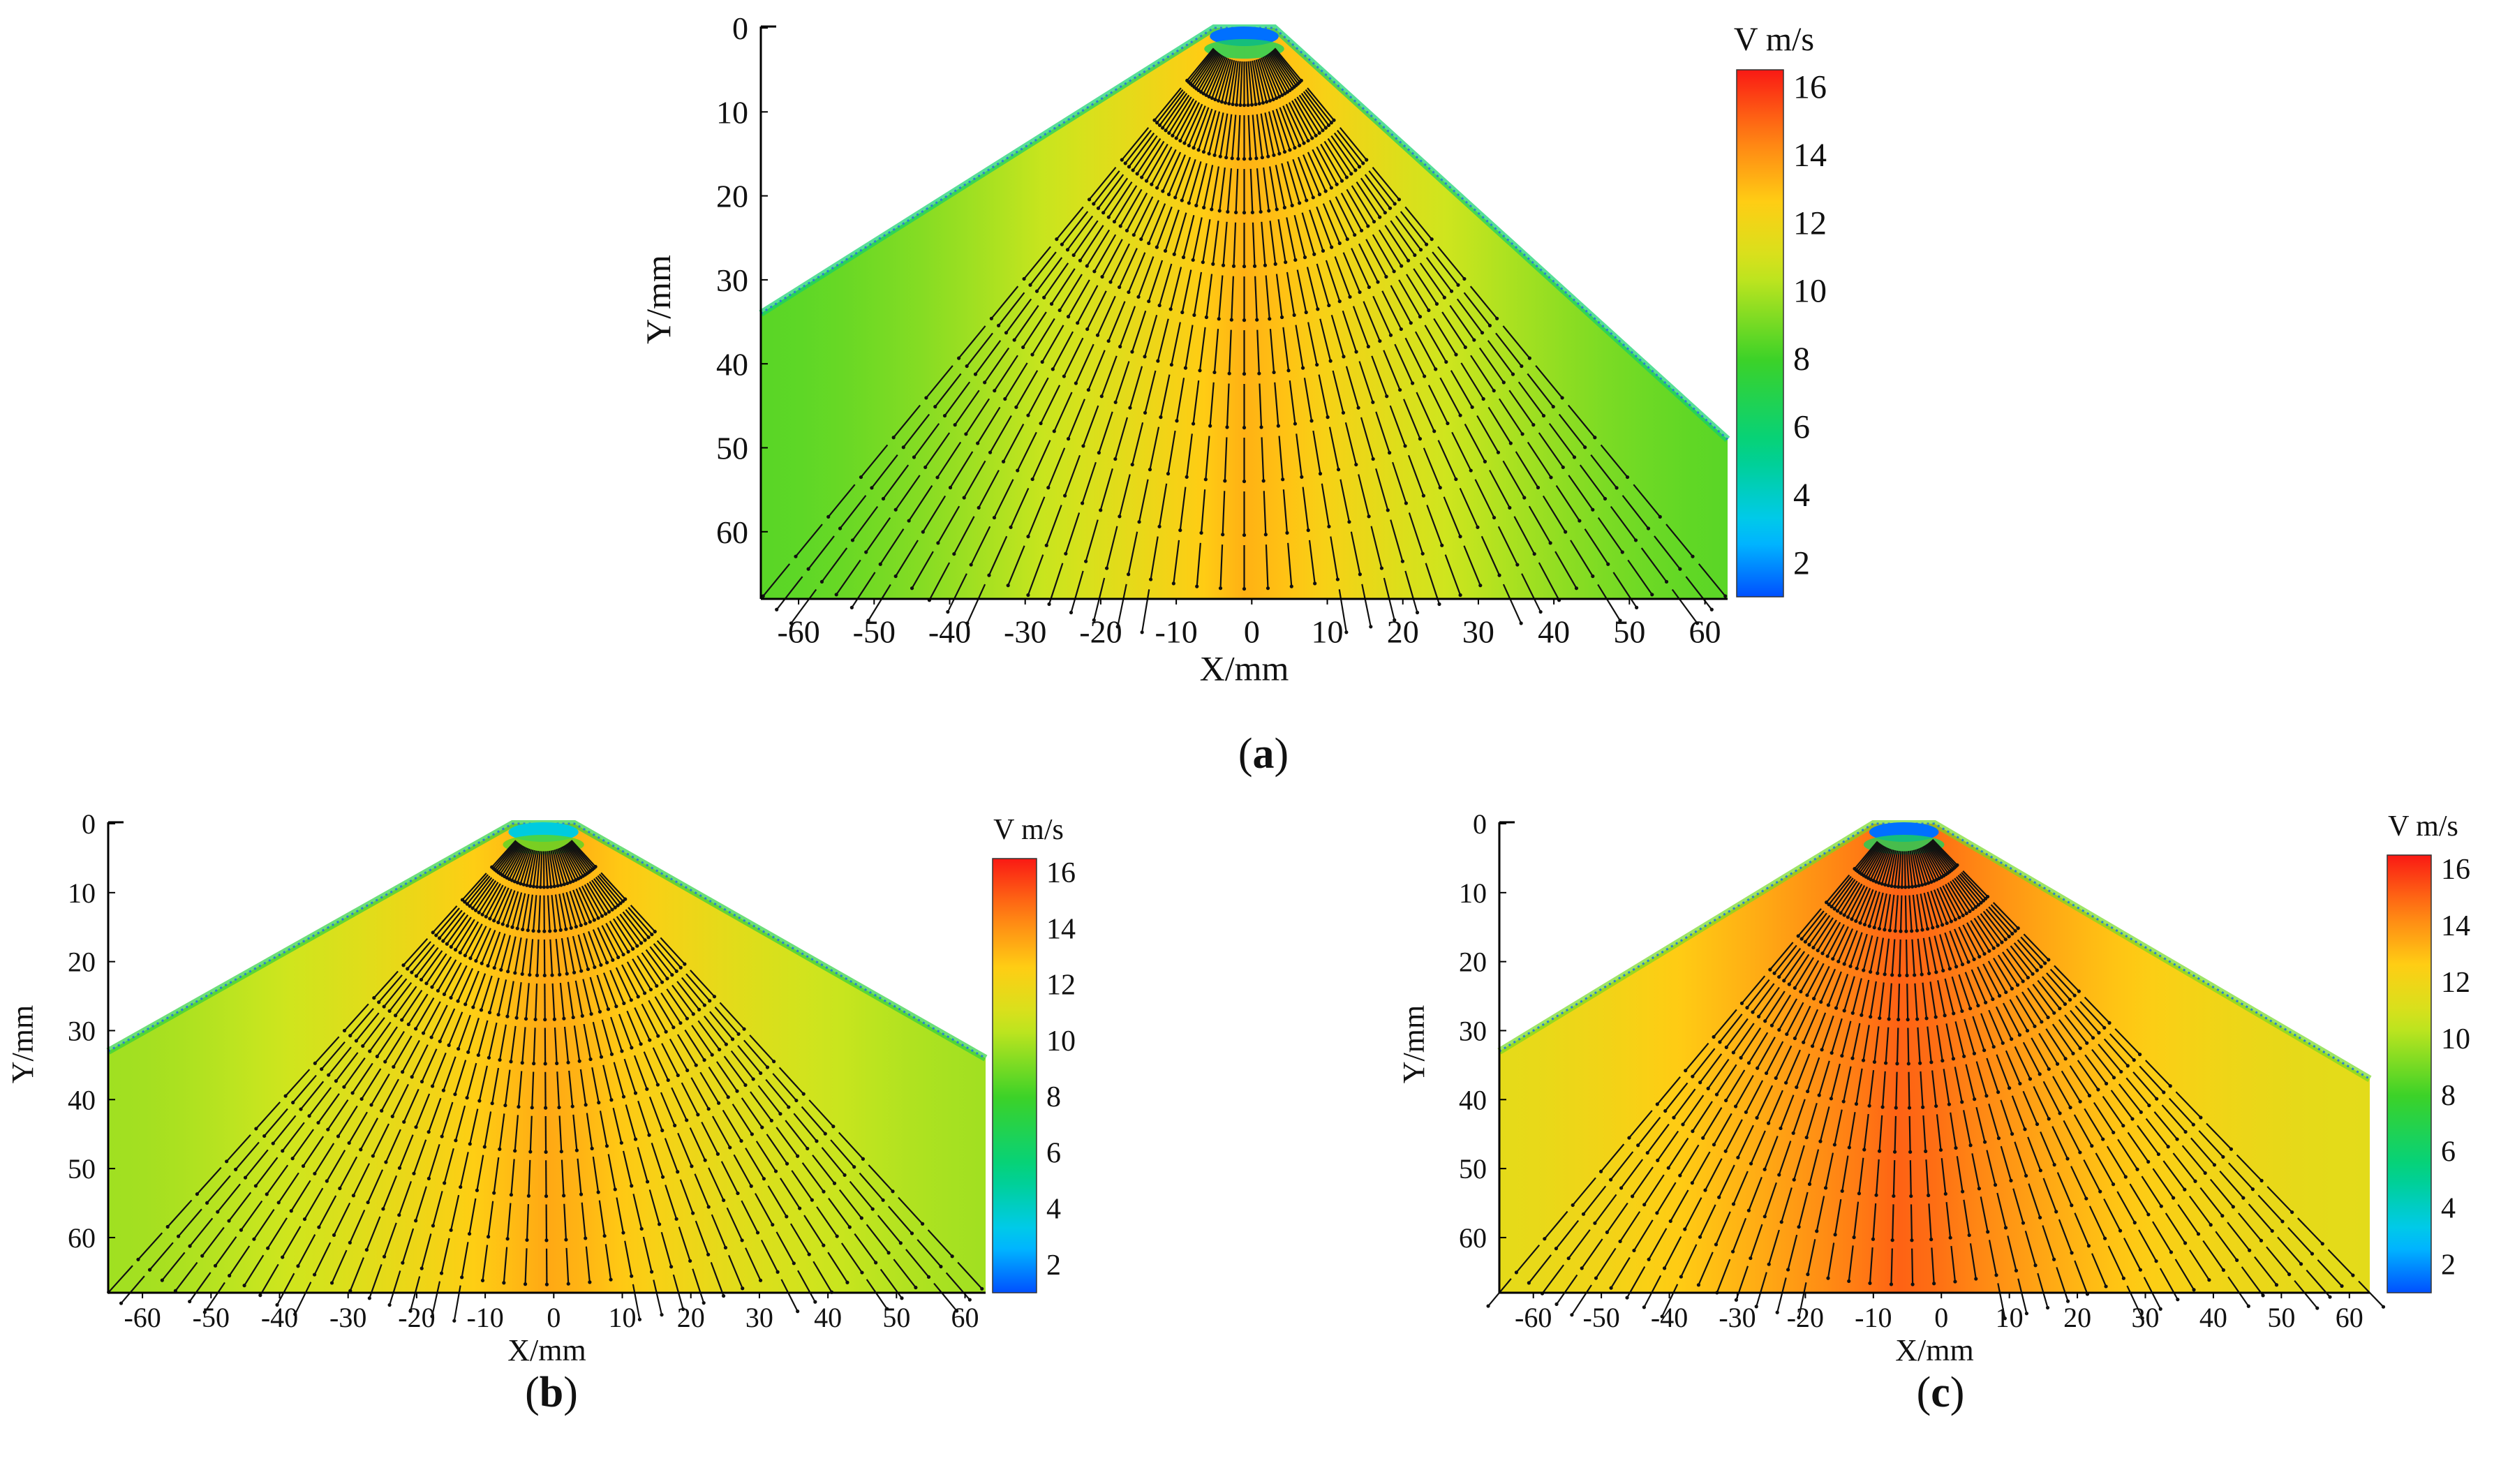 This screenshot has width=2501, height=1484. Describe the element at coordinates (2455, 926) in the screenshot. I see `colorbar-tick-label: 14` at that location.